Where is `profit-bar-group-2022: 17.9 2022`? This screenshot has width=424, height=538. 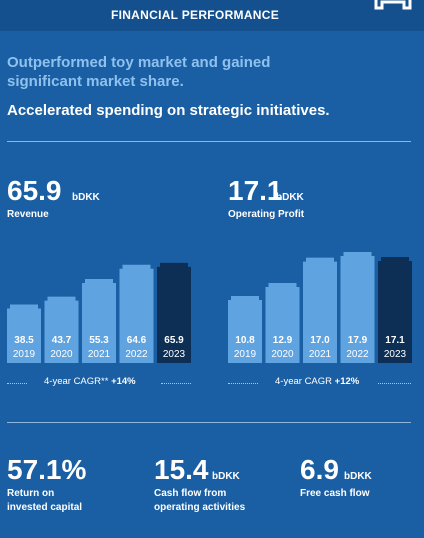
profit-bar-group-2022: 17.9 2022 is located at coordinates (357, 307).